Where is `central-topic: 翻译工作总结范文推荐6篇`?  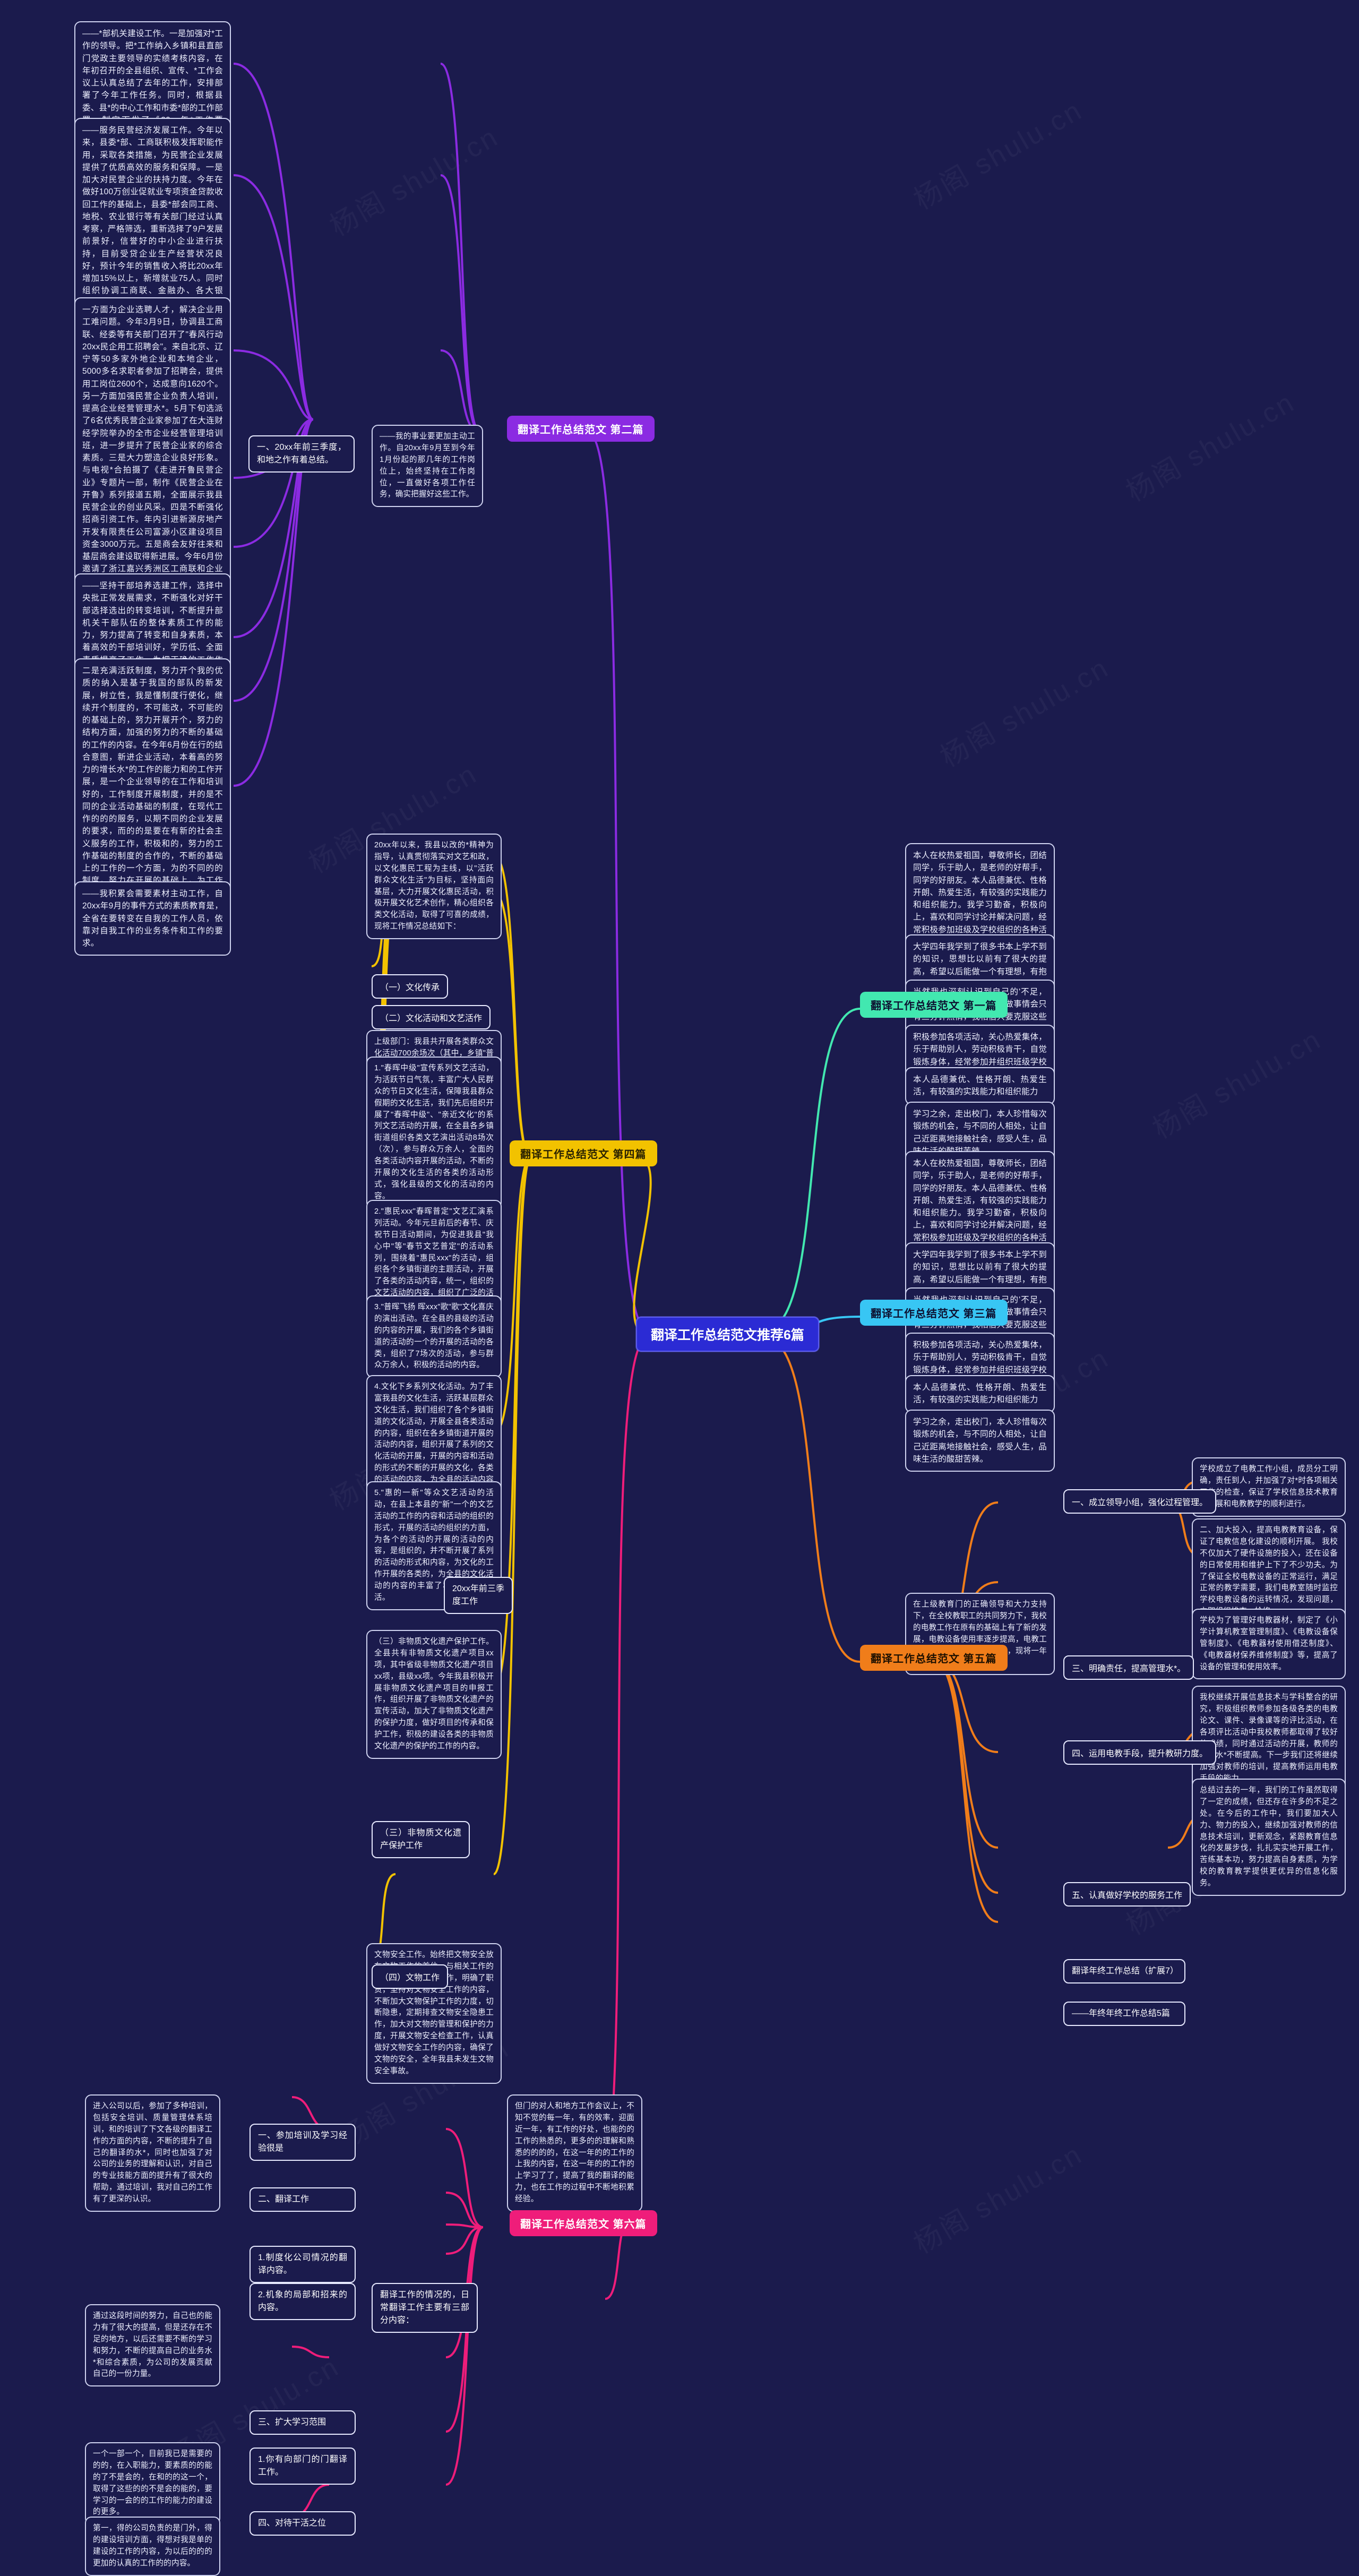
central-topic: 翻译工作总结范文推荐6篇 is located at coordinates (727, 1335).